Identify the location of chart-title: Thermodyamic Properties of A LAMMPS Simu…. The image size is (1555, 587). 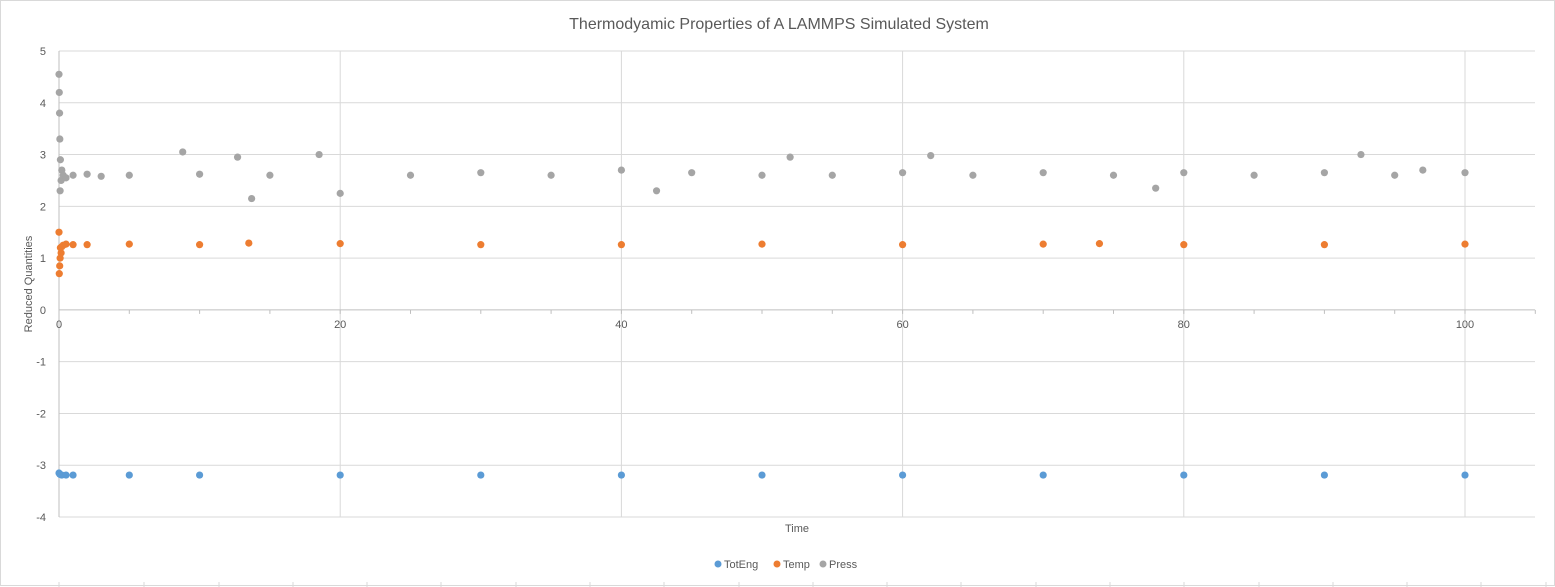
(779, 24).